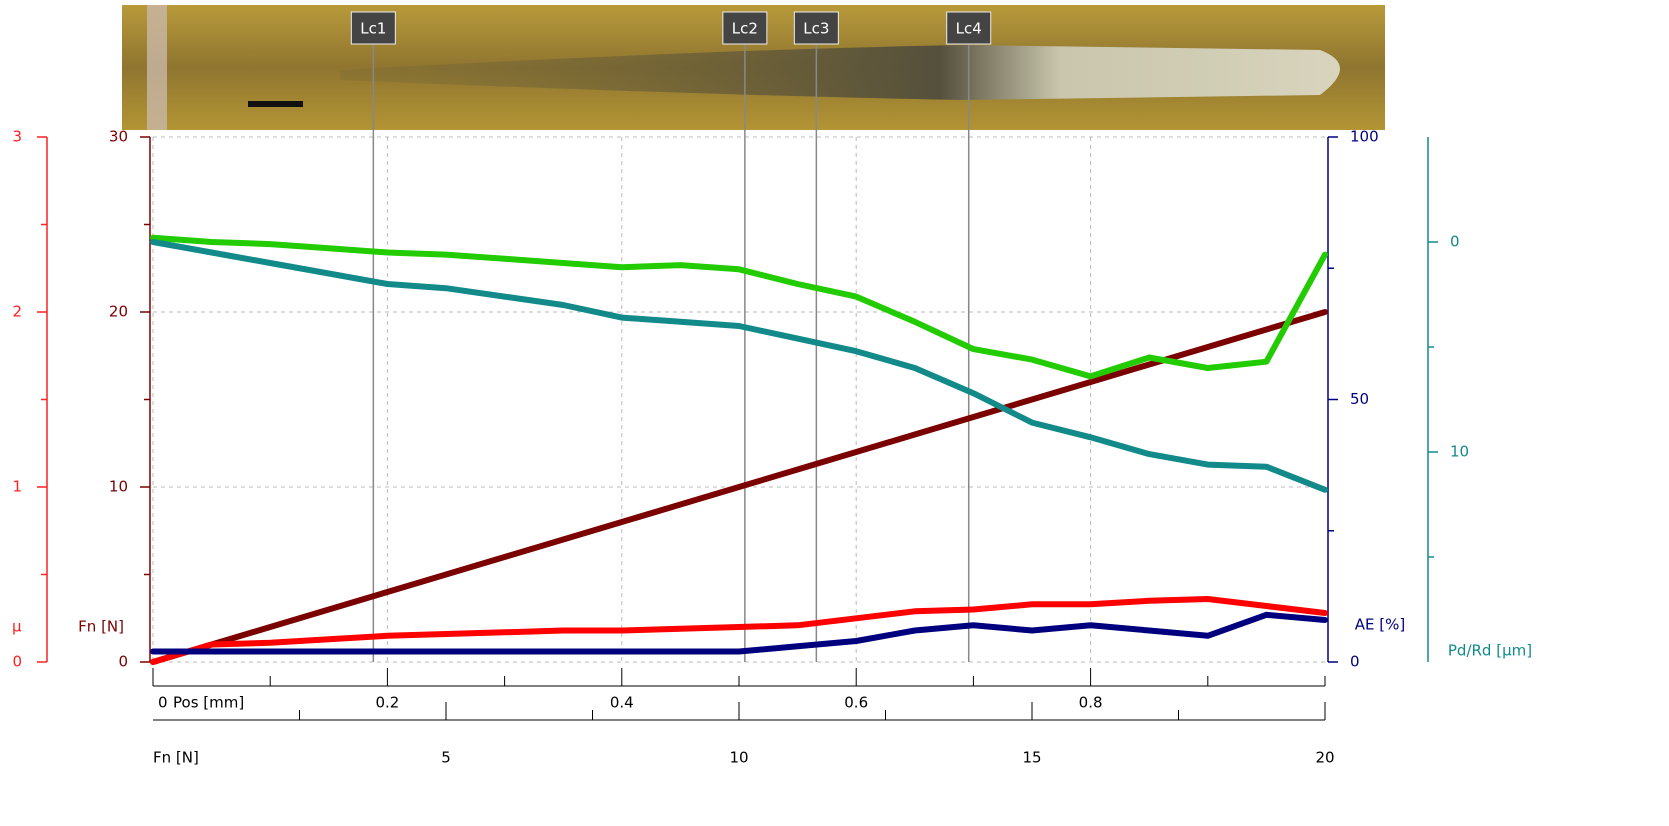 This screenshot has width=1669, height=826. I want to click on critical-load-label: Lc4, so click(969, 29).